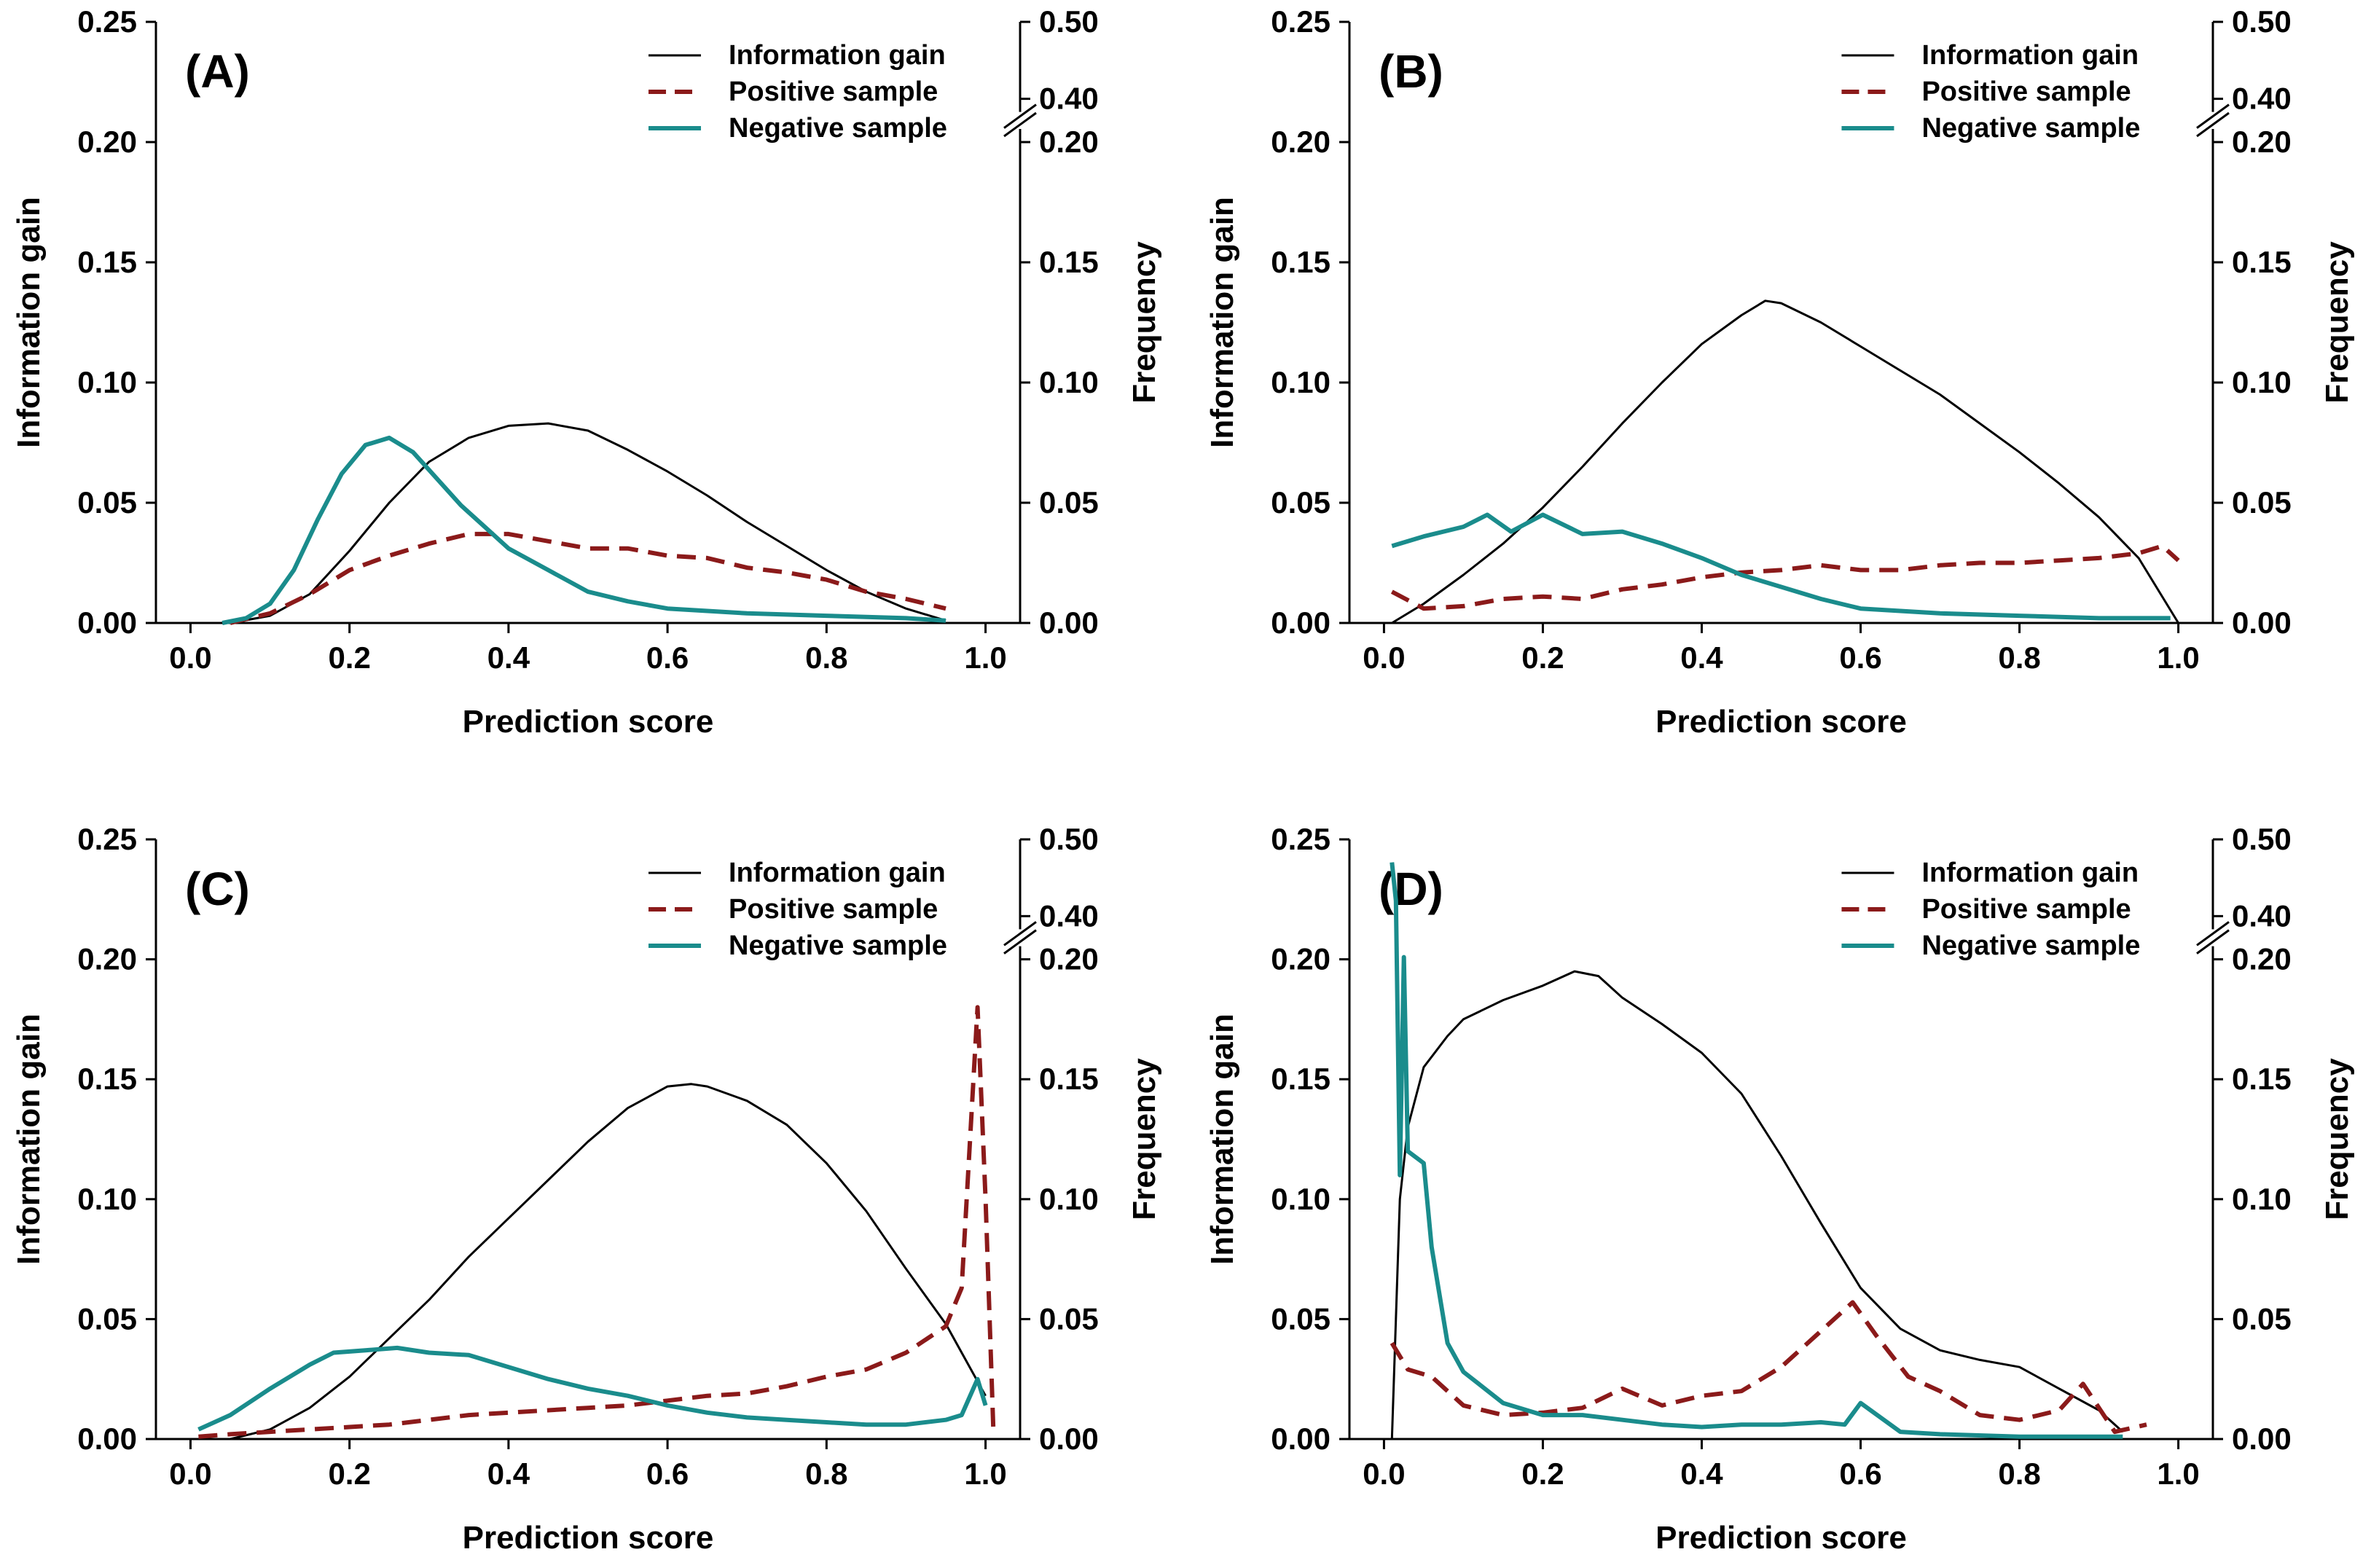 The image size is (2371, 1568). What do you see at coordinates (1411, 71) in the screenshot?
I see `panel-label: (B)` at bounding box center [1411, 71].